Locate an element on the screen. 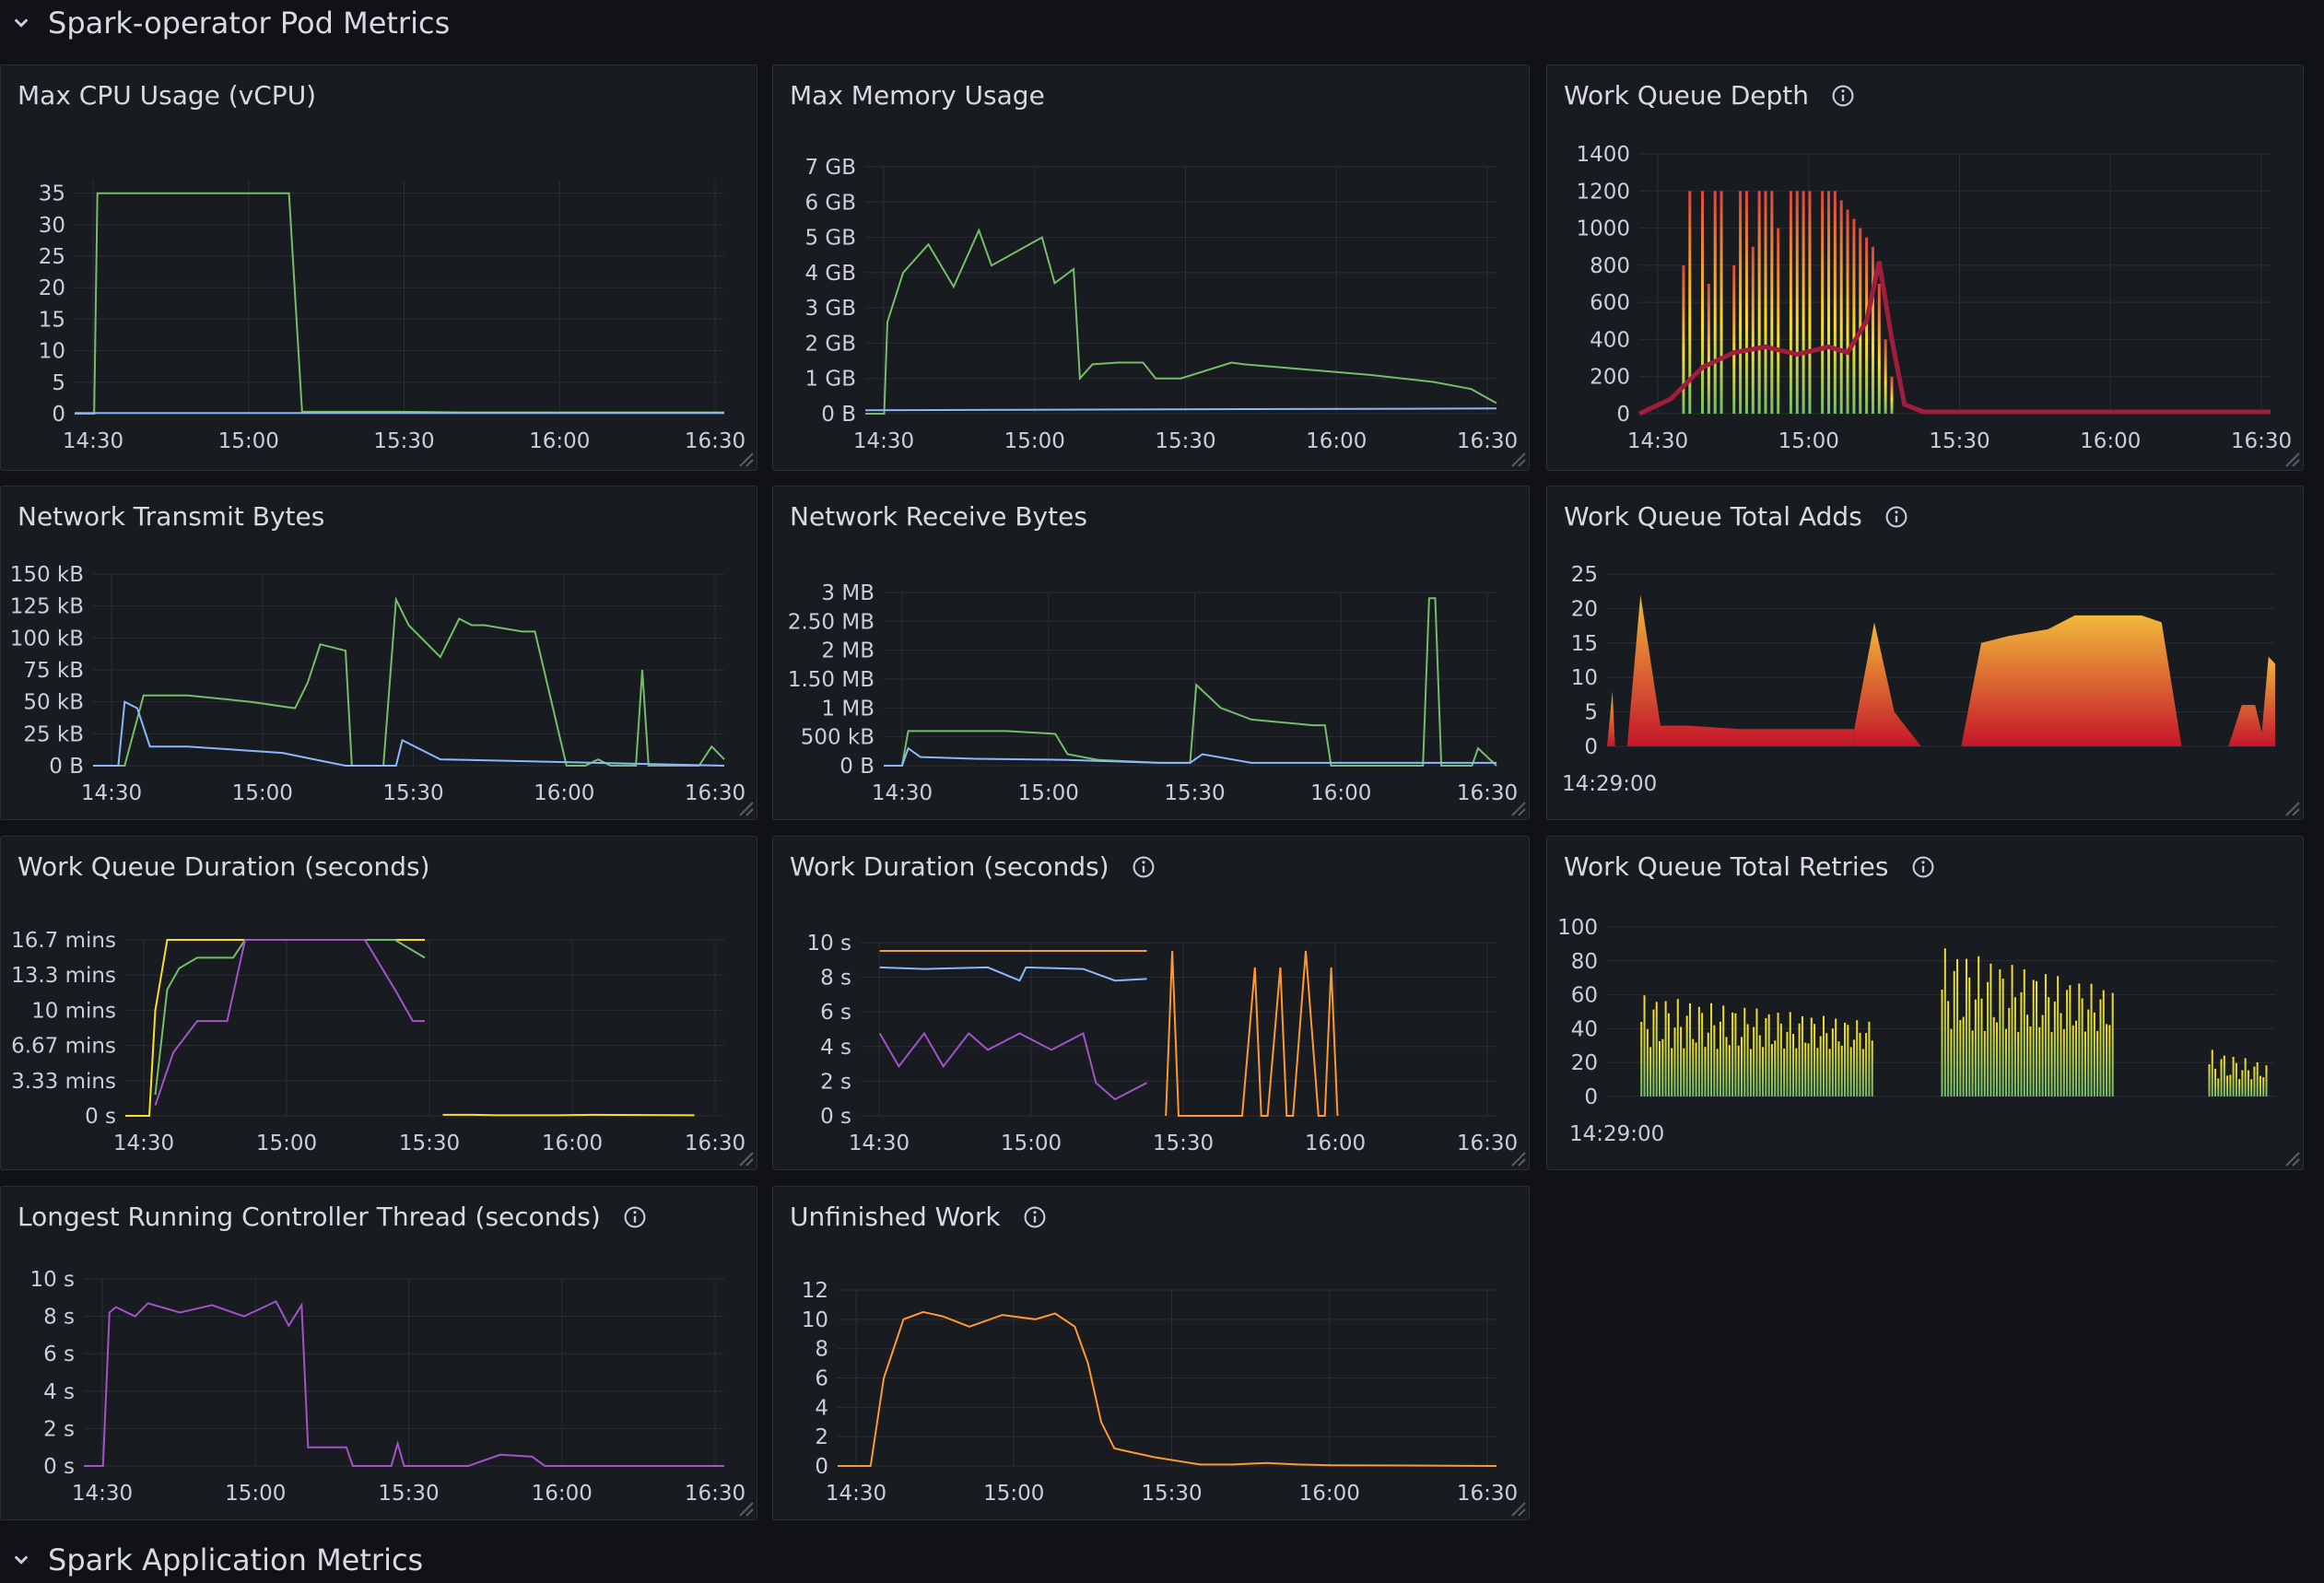 This screenshot has width=2324, height=1583. y-tick-label: 6 is located at coordinates (821, 1379).